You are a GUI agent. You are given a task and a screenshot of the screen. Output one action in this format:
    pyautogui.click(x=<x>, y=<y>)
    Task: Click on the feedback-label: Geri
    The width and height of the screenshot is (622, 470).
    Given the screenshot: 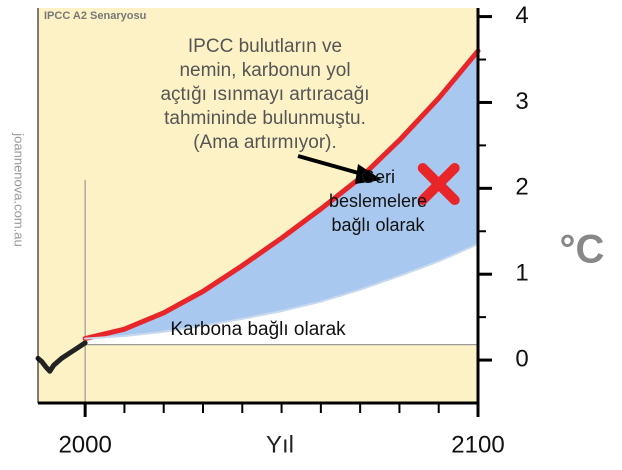 What is the action you would take?
    pyautogui.click(x=378, y=177)
    